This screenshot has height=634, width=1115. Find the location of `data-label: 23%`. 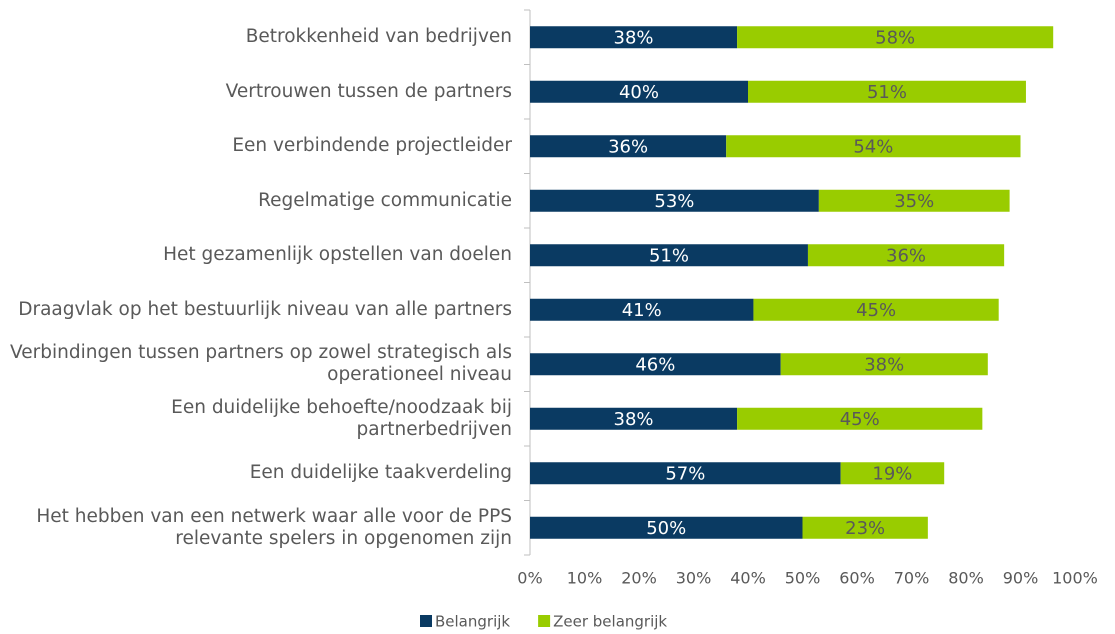

data-label: 23% is located at coordinates (865, 528).